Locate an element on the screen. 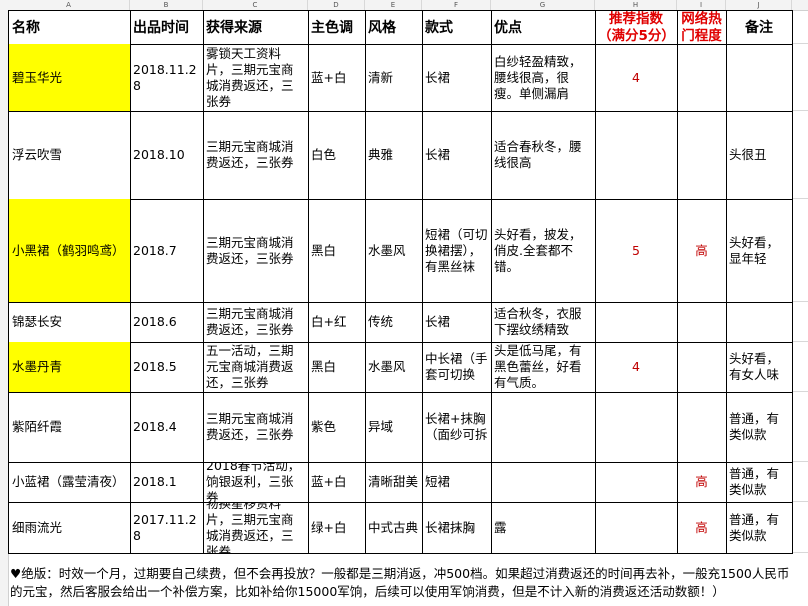  column-letter-E: E is located at coordinates (393, 5).